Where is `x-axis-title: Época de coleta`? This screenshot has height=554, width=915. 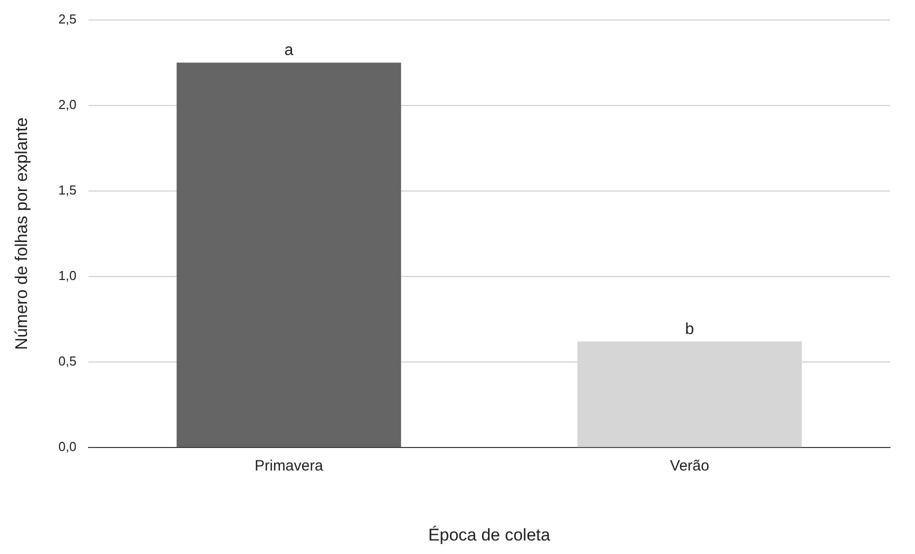 x-axis-title: Época de coleta is located at coordinates (489, 534).